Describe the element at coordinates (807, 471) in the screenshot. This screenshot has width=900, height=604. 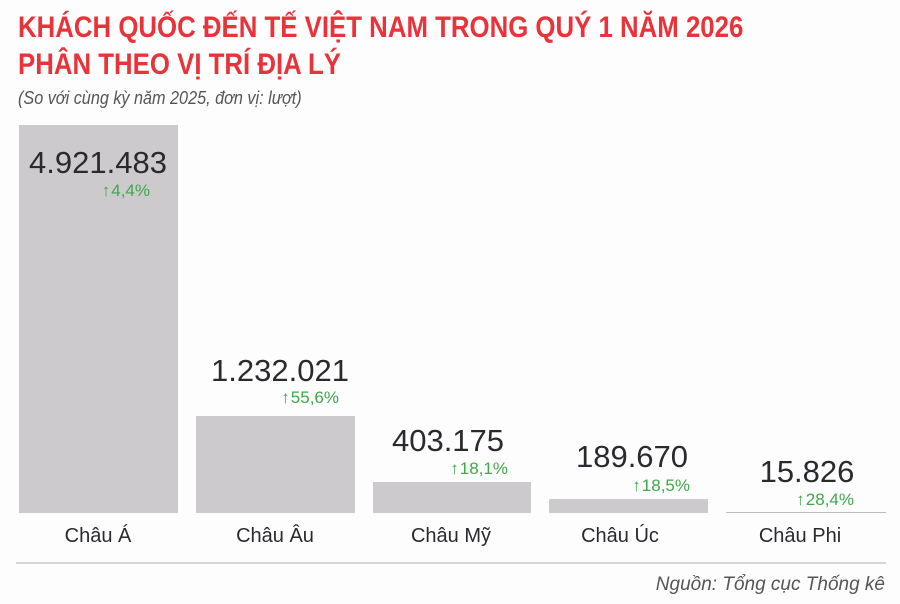
I see `value-label-chau-phi: 15.826` at that location.